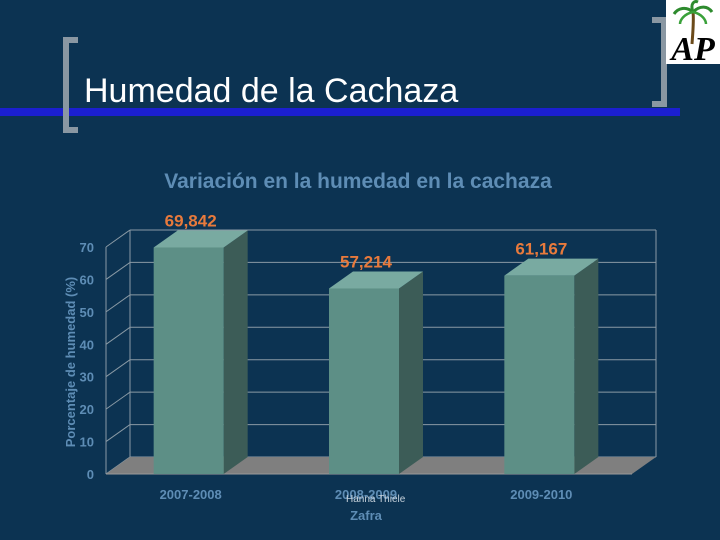 The image size is (720, 540). What do you see at coordinates (87, 312) in the screenshot?
I see `y-tick-label: 50` at bounding box center [87, 312].